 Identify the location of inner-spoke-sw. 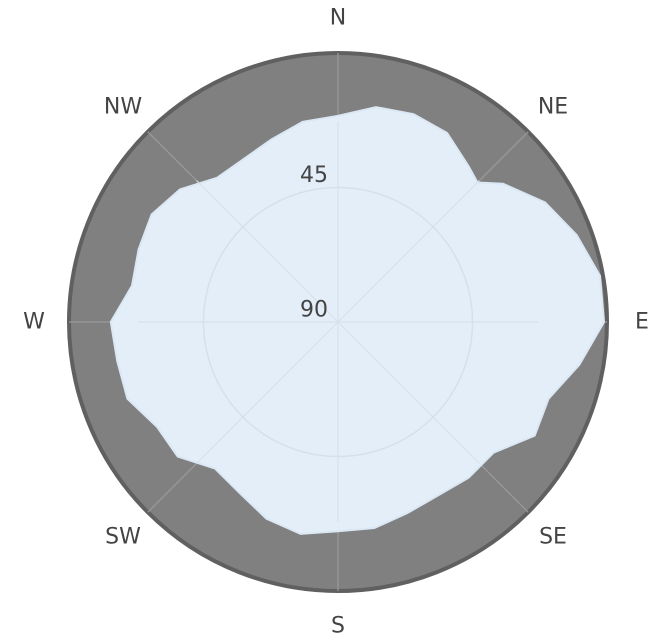
(267, 392).